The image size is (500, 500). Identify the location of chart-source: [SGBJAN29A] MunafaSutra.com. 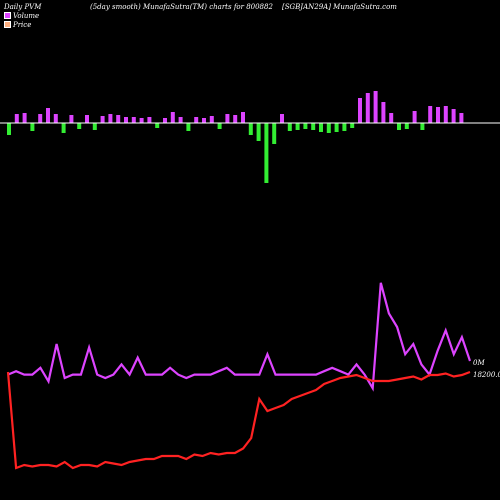
(339, 7).